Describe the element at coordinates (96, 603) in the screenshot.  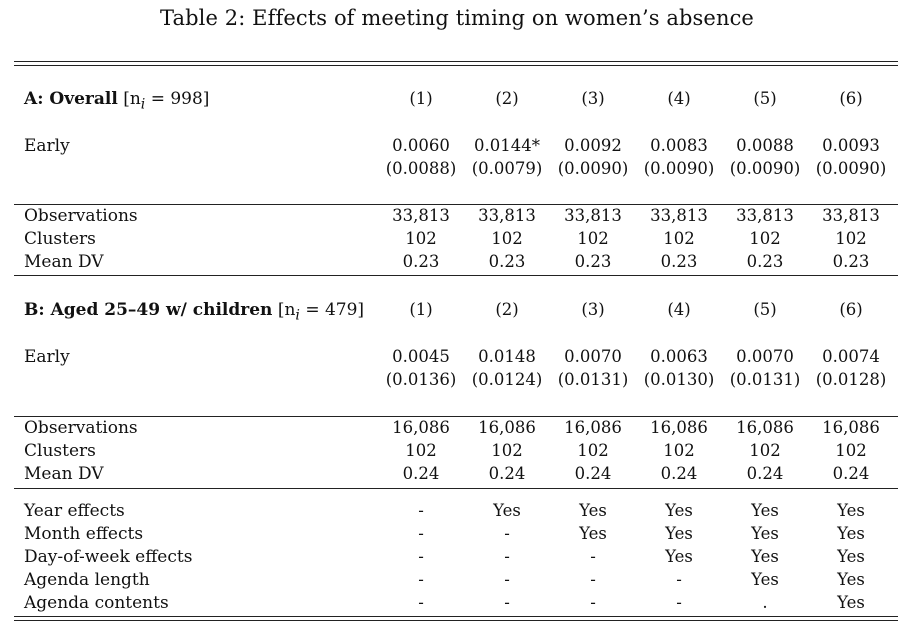
I see `row-label: Agenda contents` at that location.